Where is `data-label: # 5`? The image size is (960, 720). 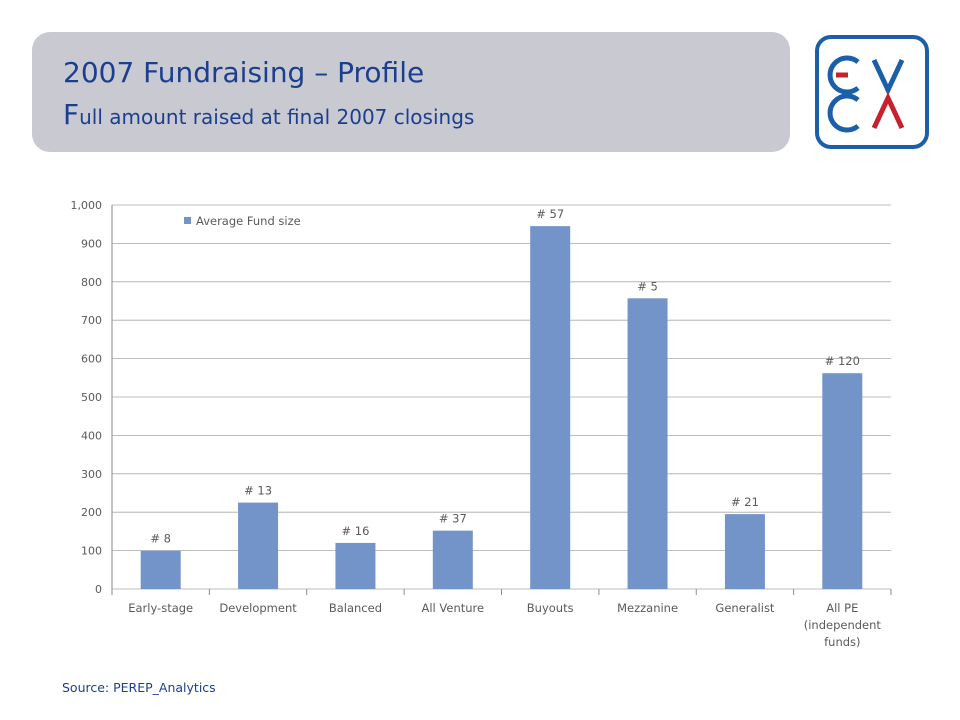 data-label: # 5 is located at coordinates (647, 286).